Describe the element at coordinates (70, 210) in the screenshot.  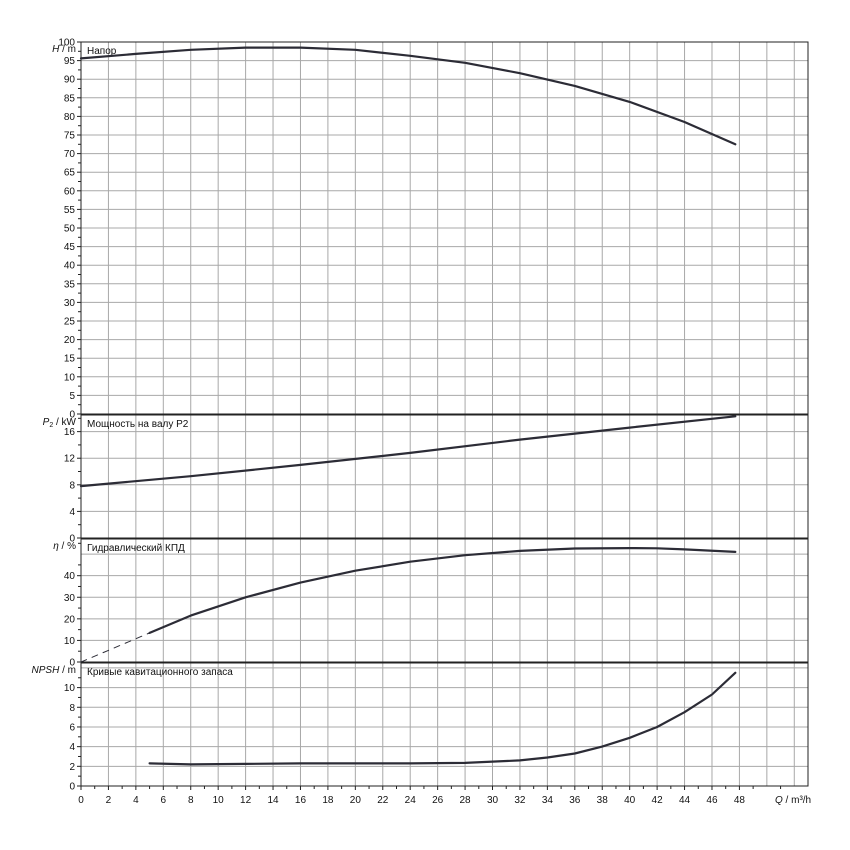
I see `y-tick-label: 55` at that location.